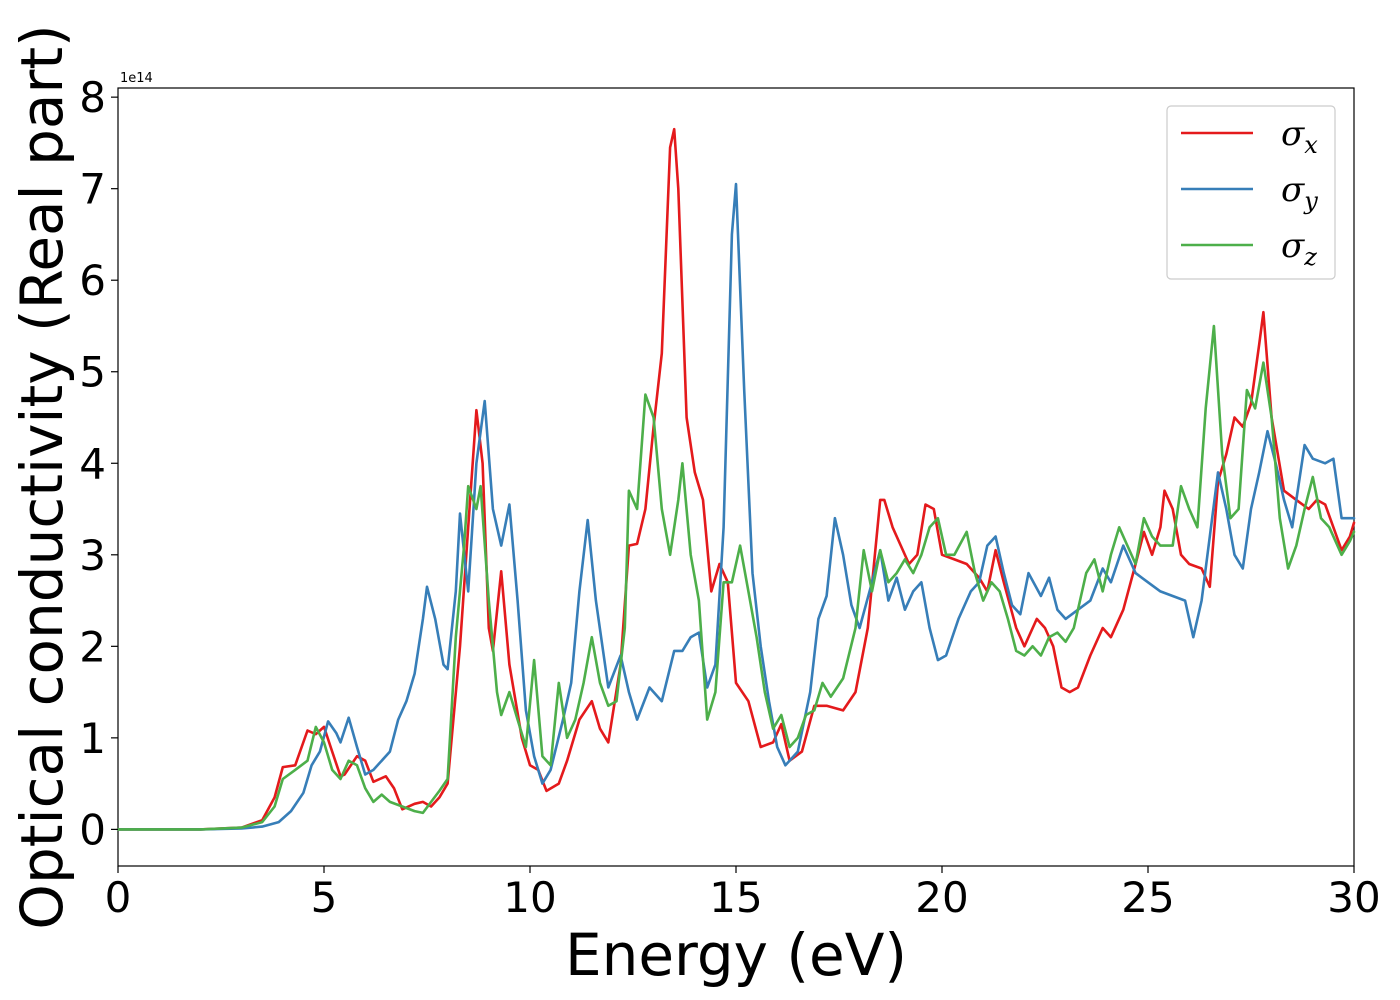 The width and height of the screenshot is (1400, 1000). What do you see at coordinates (92, 280) in the screenshot?
I see `y-tick-label: 6` at bounding box center [92, 280].